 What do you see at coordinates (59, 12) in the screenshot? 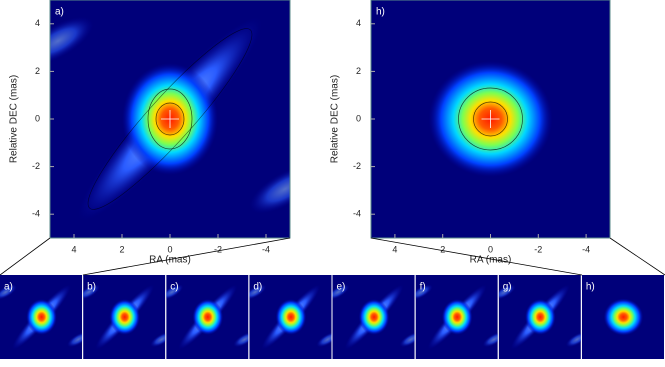
I see `panel-label: a)` at bounding box center [59, 12].